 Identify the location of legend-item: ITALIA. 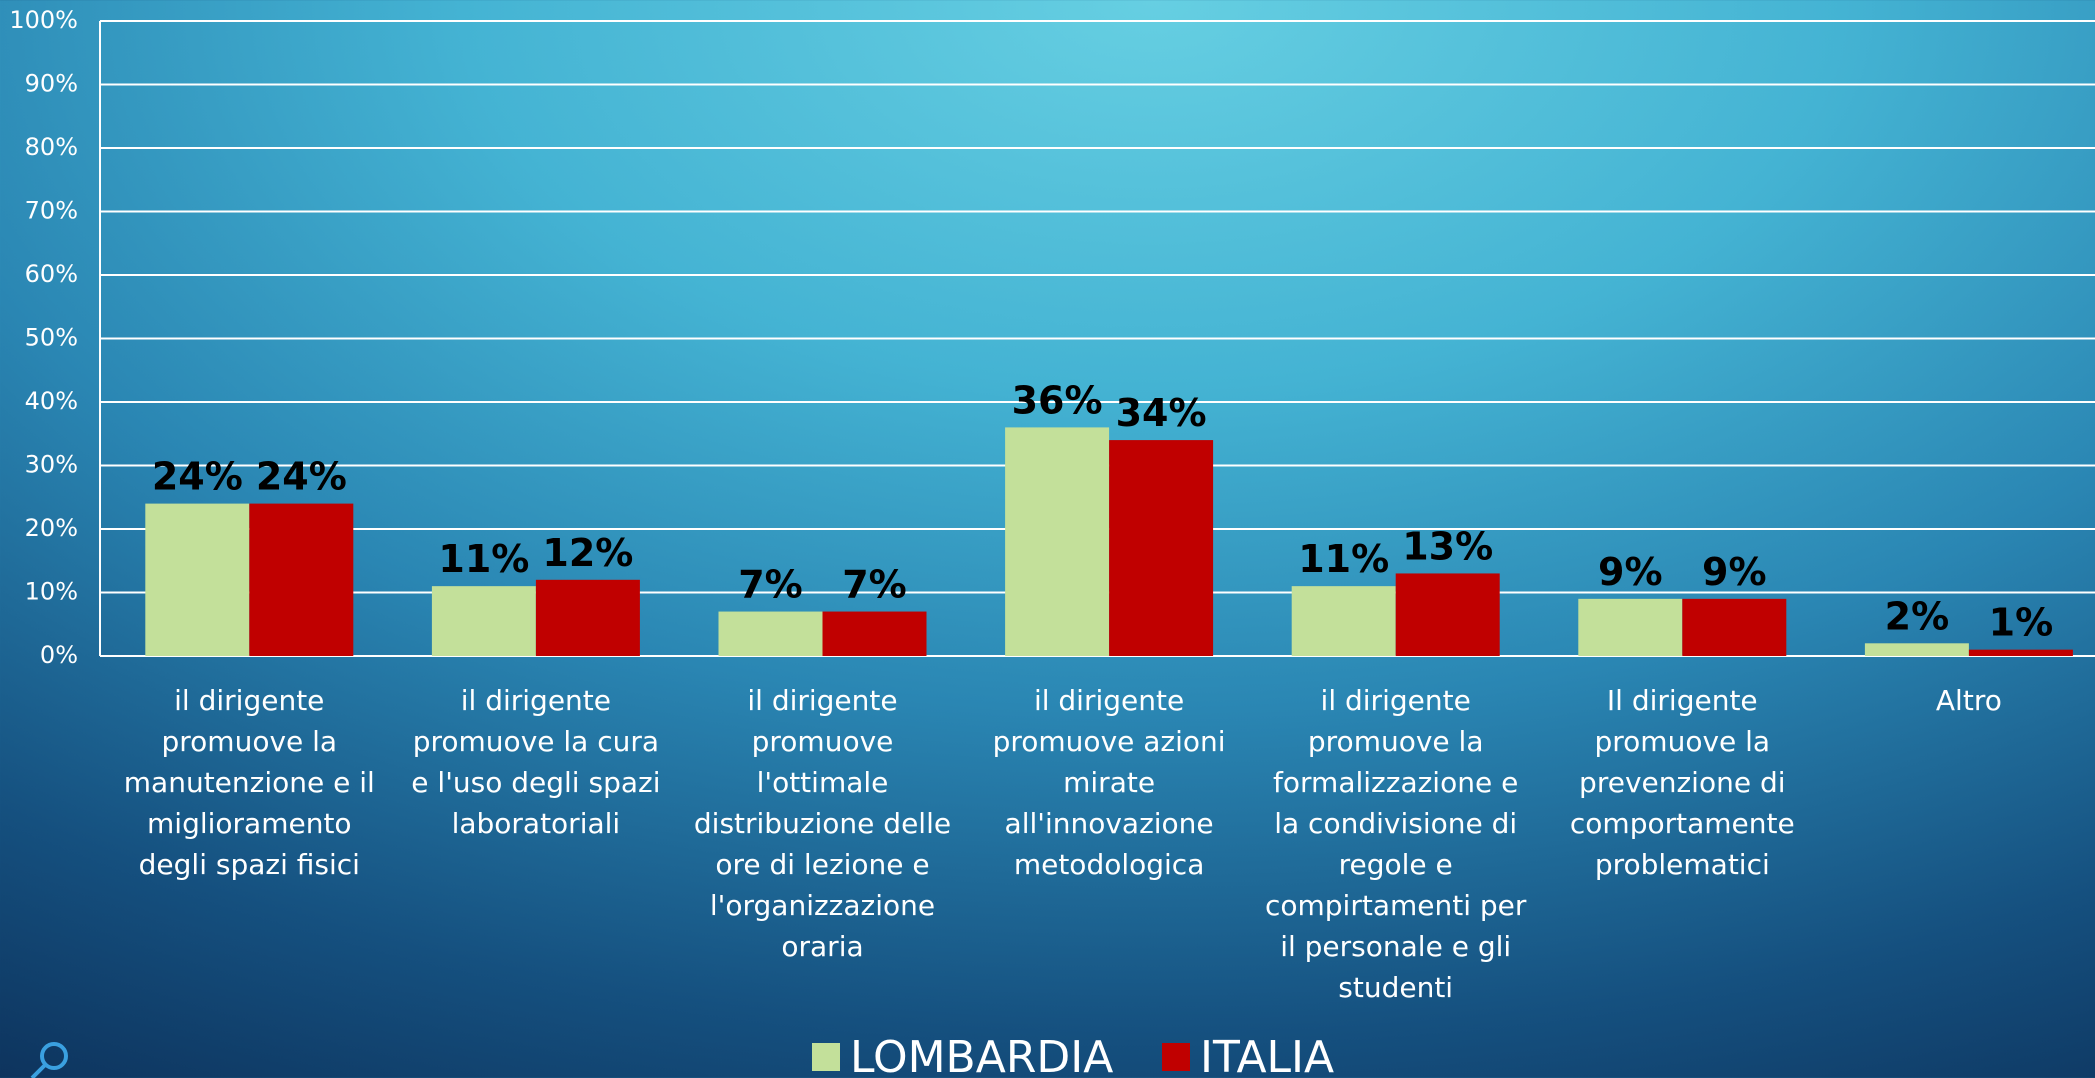
(1248, 1055).